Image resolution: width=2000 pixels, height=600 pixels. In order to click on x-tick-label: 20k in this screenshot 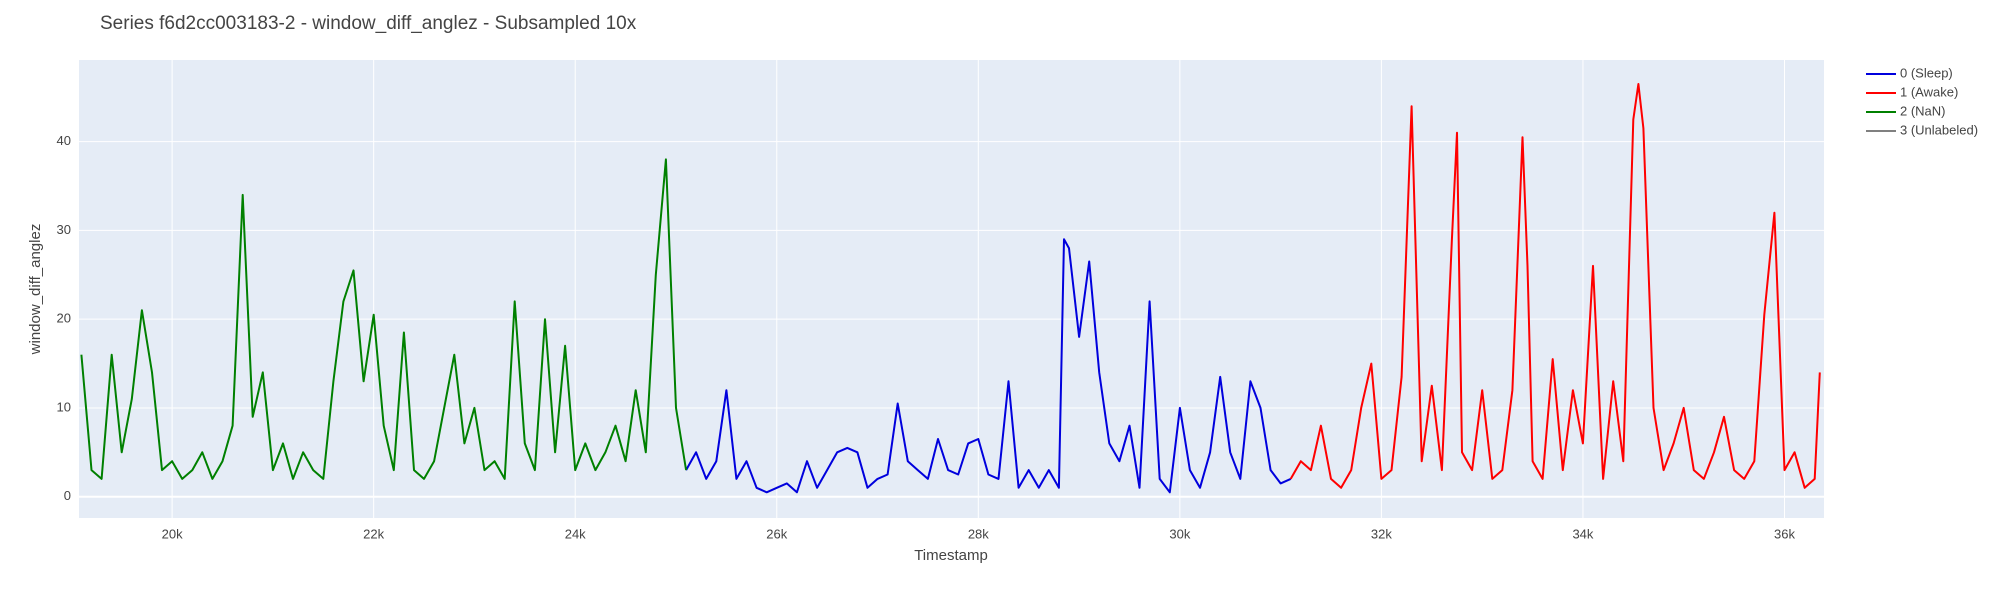, I will do `click(172, 533)`.